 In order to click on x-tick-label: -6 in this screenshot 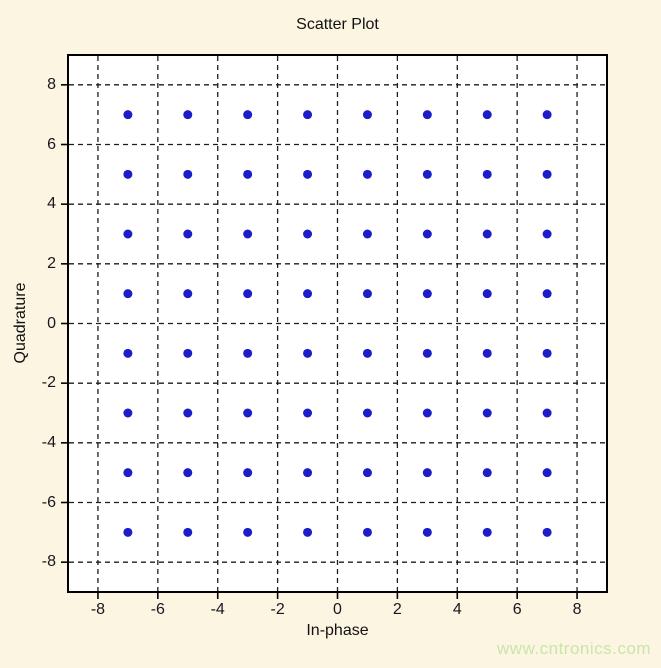, I will do `click(157, 609)`.